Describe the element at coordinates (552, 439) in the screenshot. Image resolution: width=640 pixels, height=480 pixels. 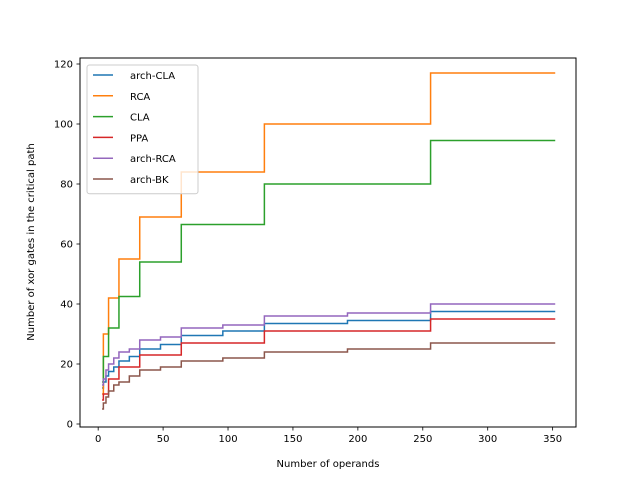
I see `x-tick-label: 350` at that location.